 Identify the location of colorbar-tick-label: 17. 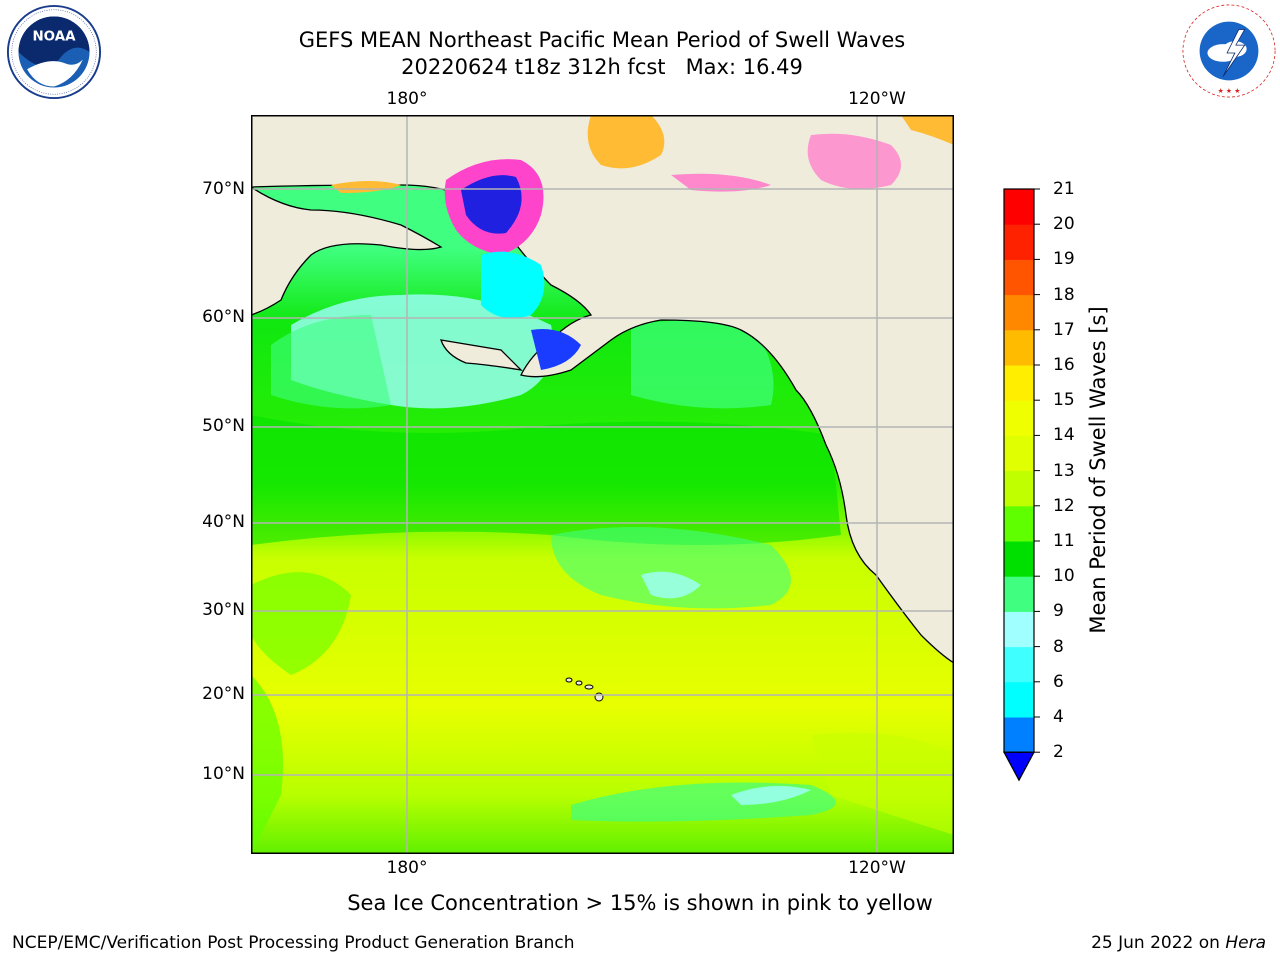
(1064, 329).